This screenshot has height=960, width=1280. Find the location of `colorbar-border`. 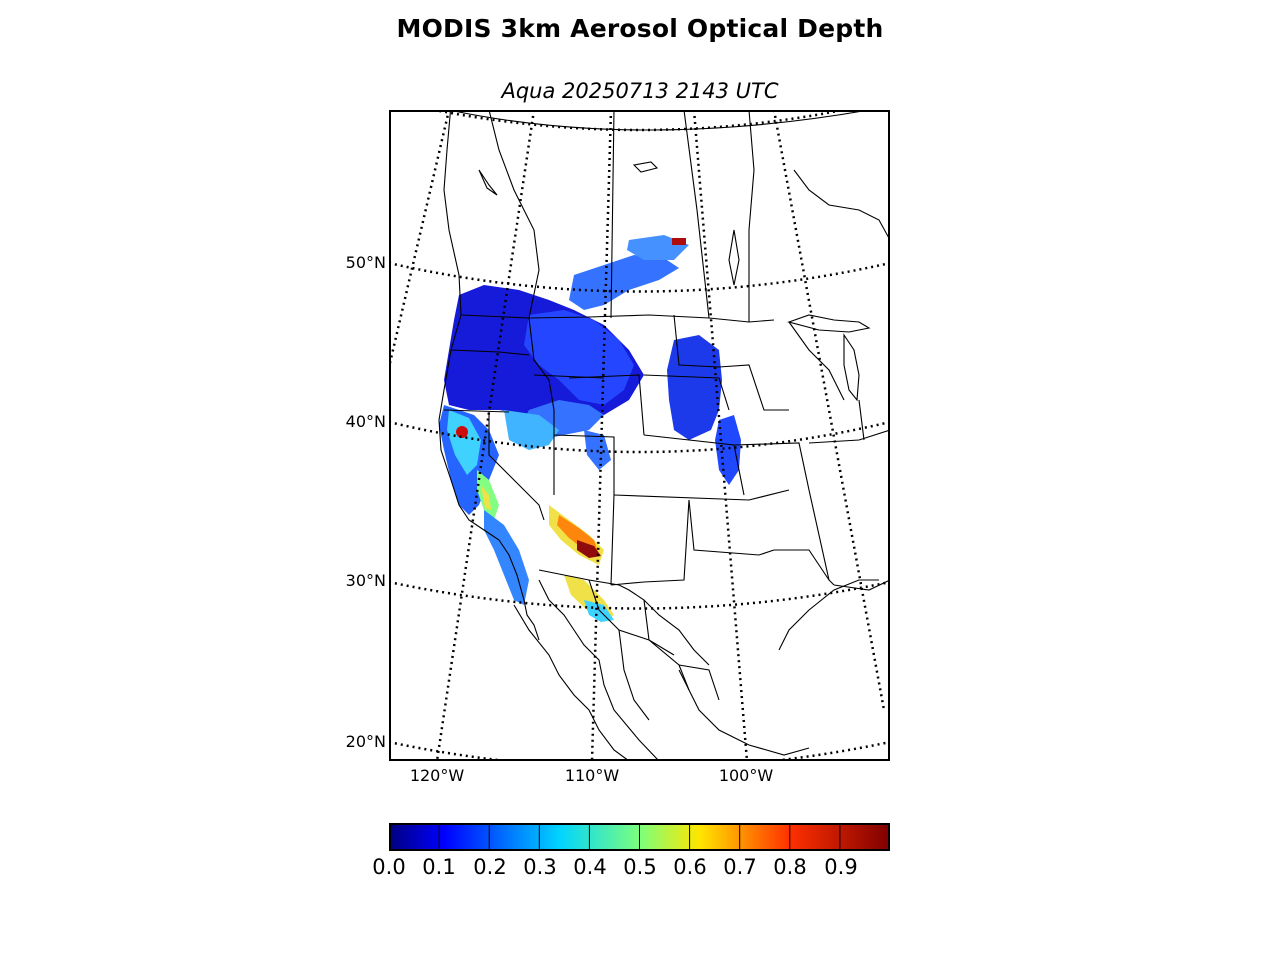

colorbar-border is located at coordinates (639, 837).